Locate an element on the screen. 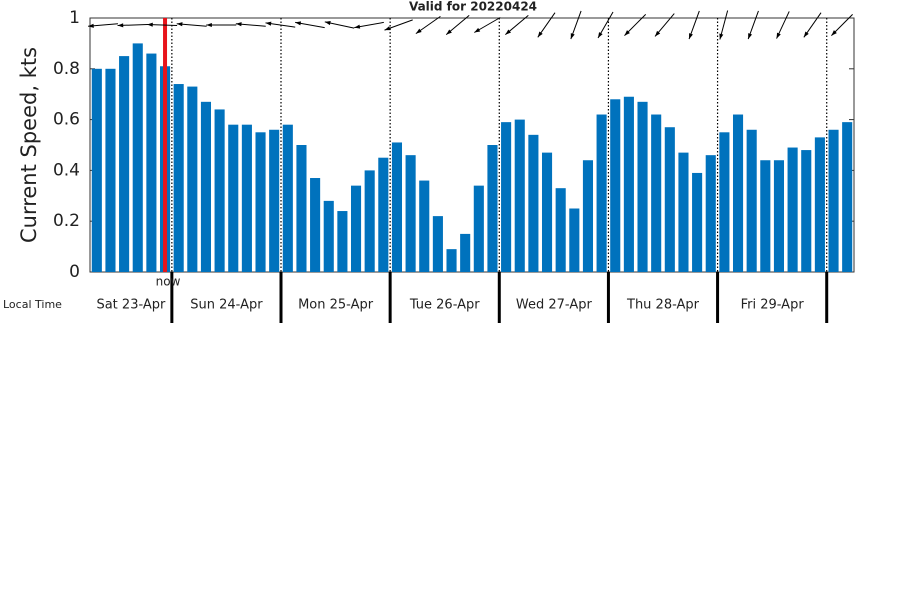 This screenshot has height=600, width=900. y-tick-label: 0.2 is located at coordinates (66, 221).